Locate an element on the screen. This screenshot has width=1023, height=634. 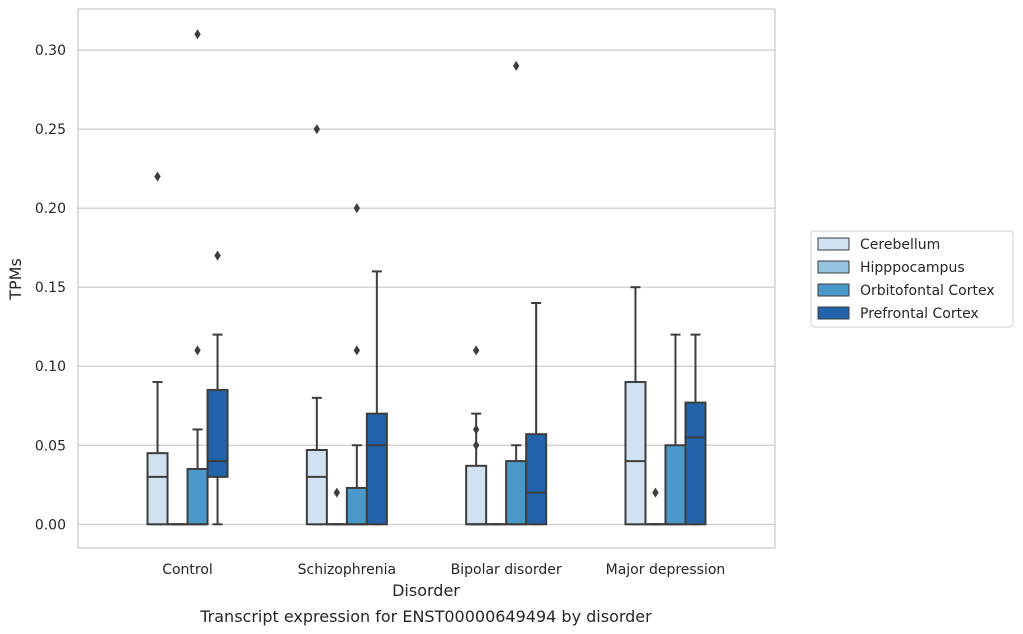
x-axis-title: Disorder is located at coordinates (426, 590).